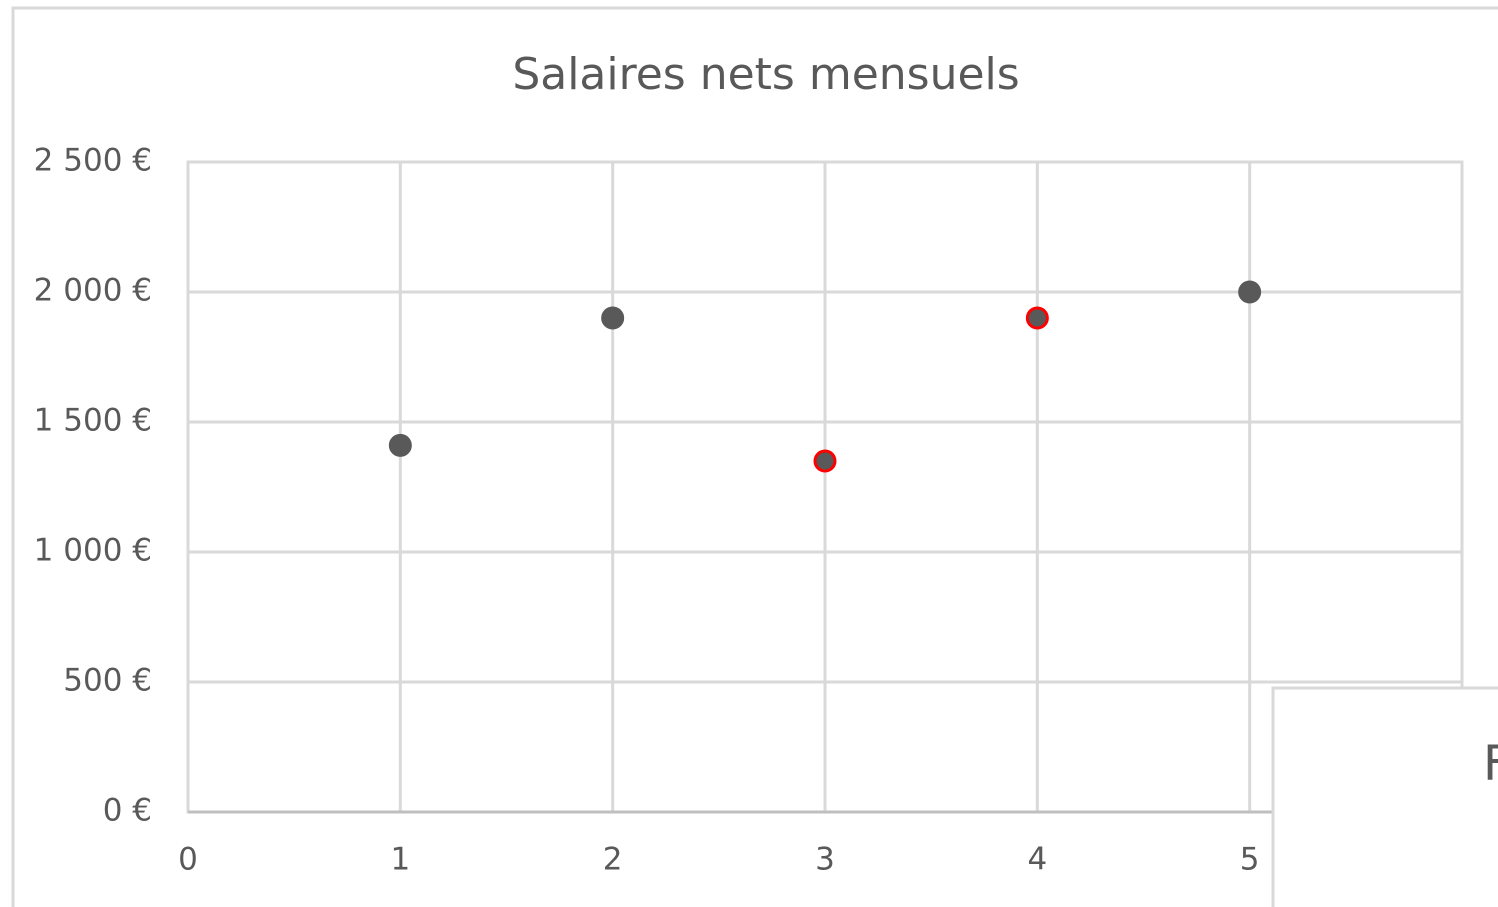 The image size is (1498, 907). Describe the element at coordinates (765, 74) in the screenshot. I see `chart-title: Salaires nets mensuels` at that location.